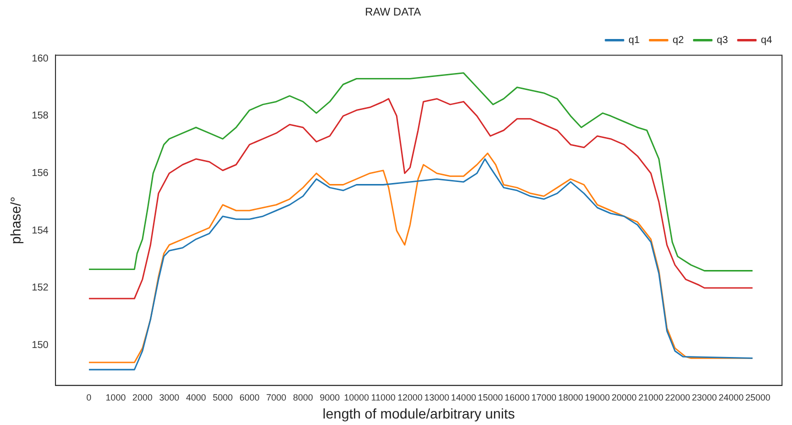 Image resolution: width=792 pixels, height=425 pixels. What do you see at coordinates (678, 40) in the screenshot?
I see `legend-label: q2` at bounding box center [678, 40].